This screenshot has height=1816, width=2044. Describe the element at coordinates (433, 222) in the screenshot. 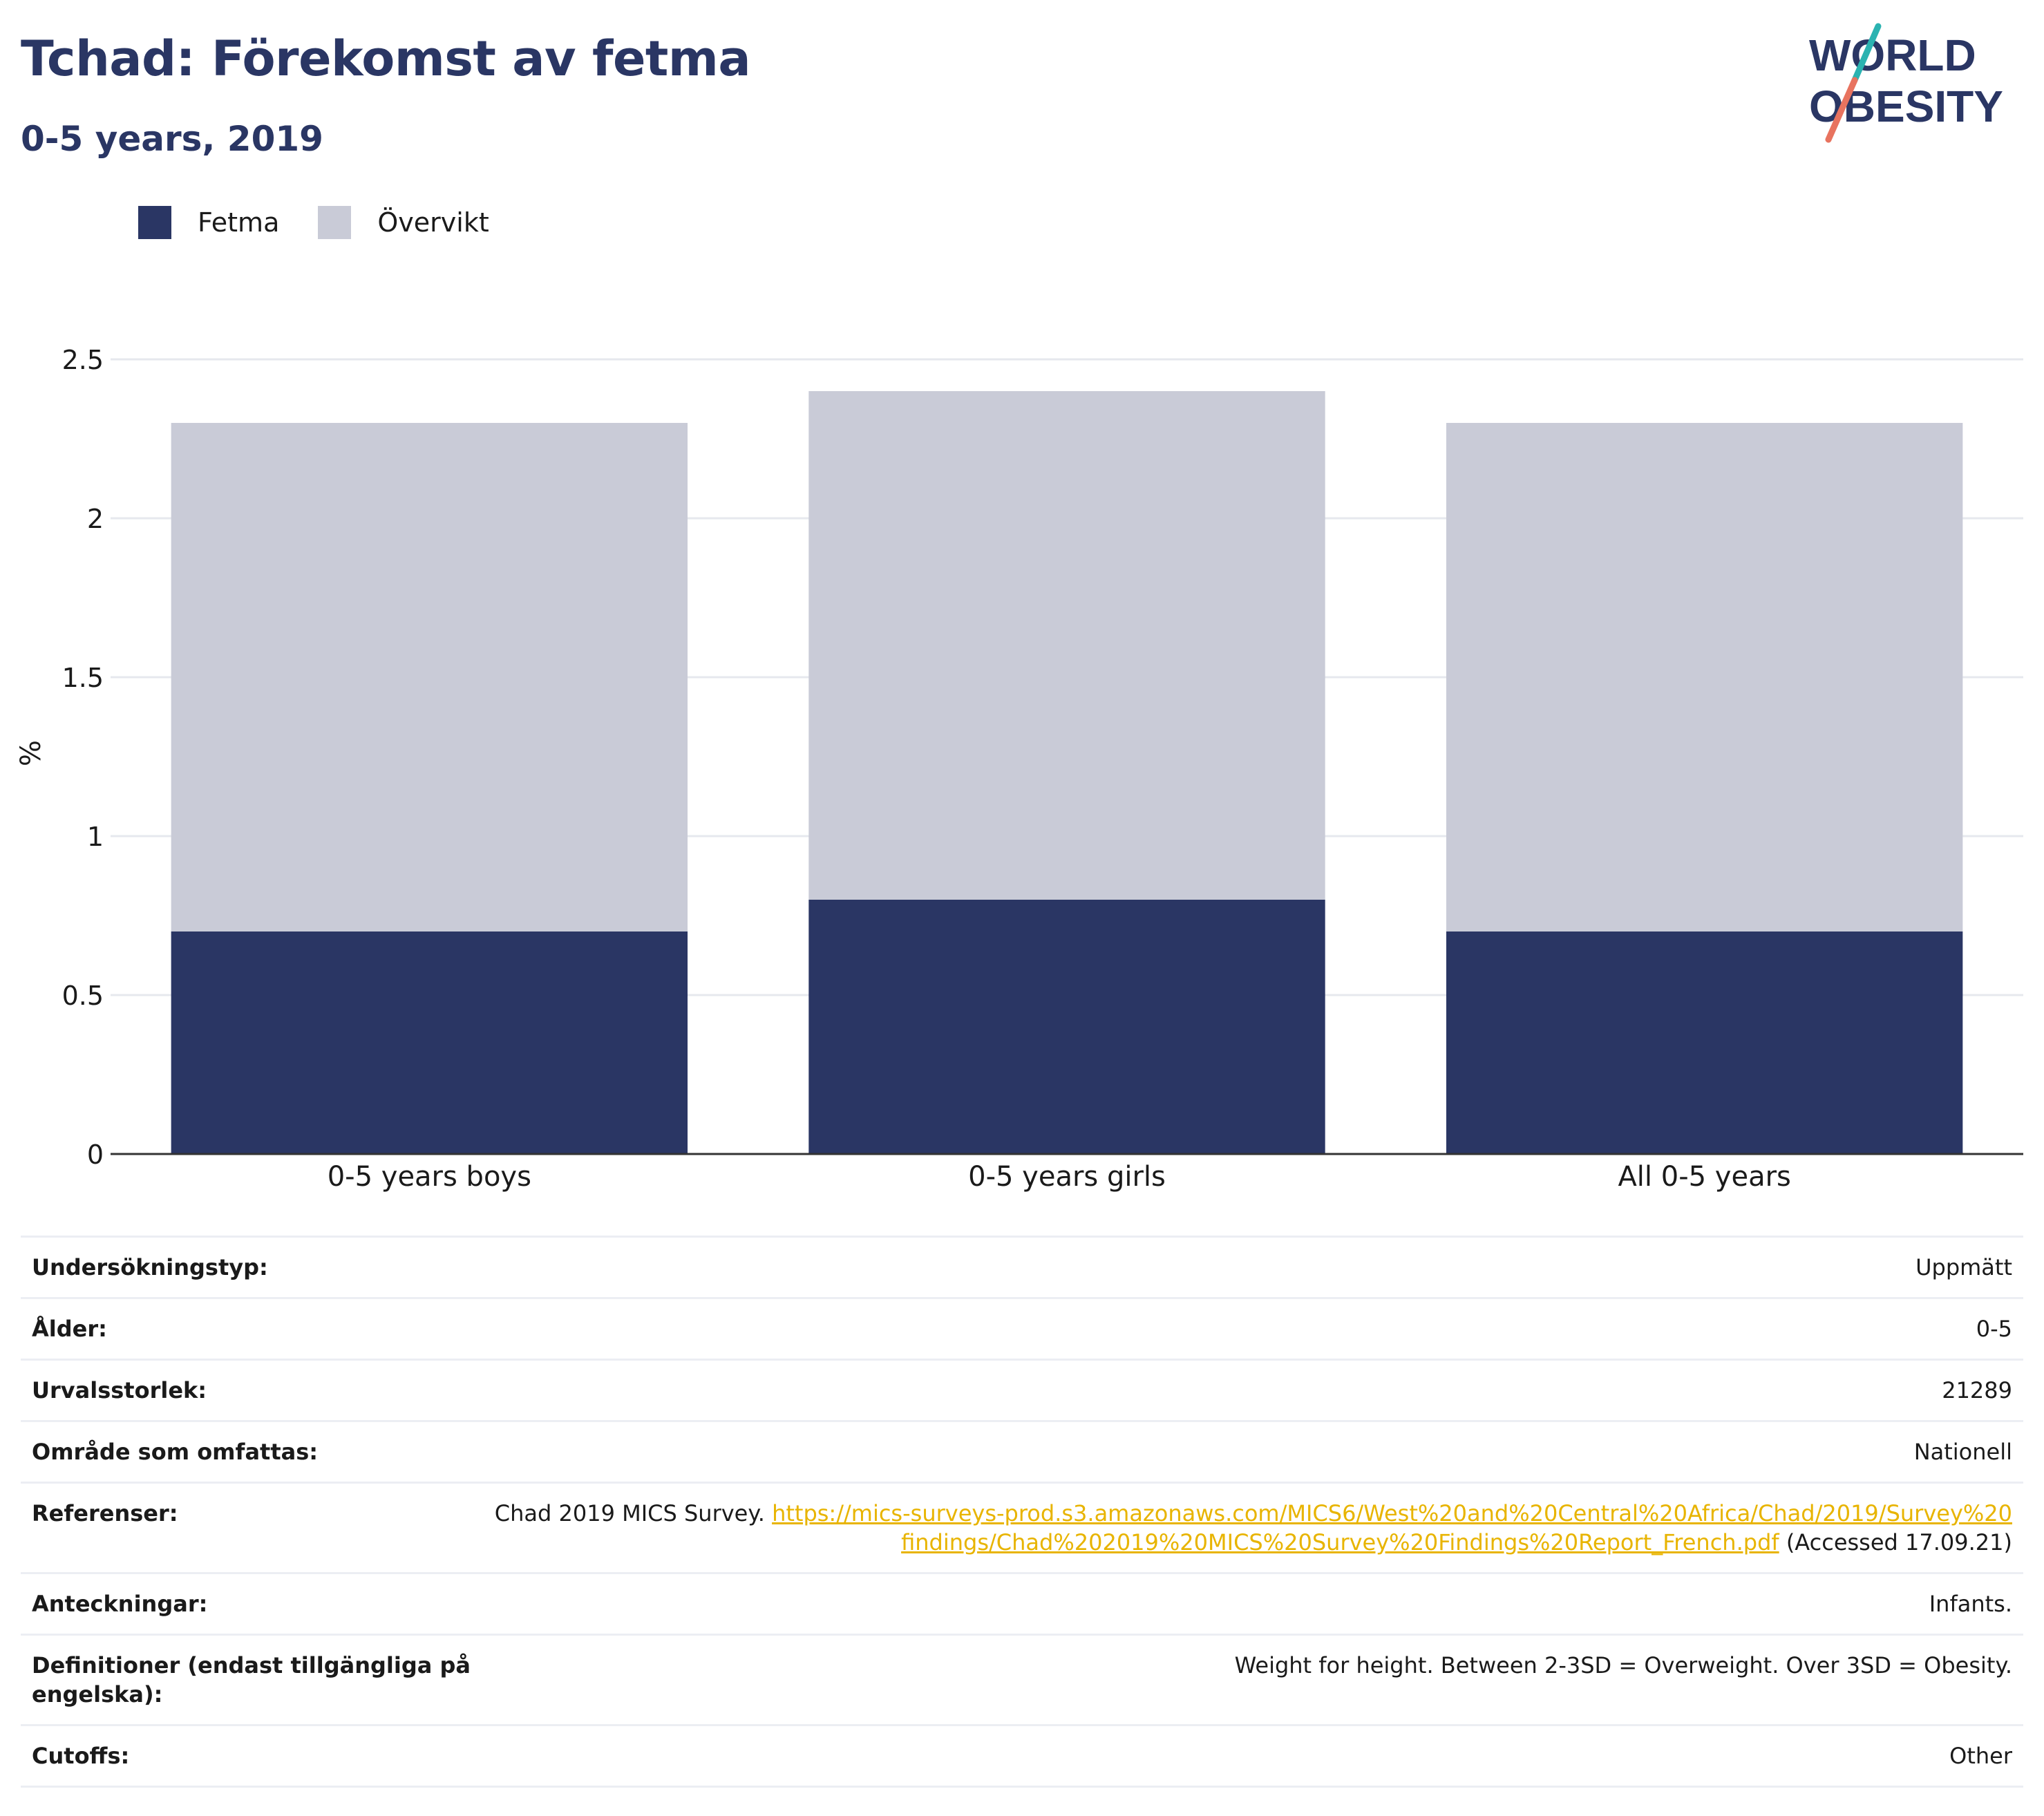

I see `legend-label-overvikt: Övervikt` at that location.